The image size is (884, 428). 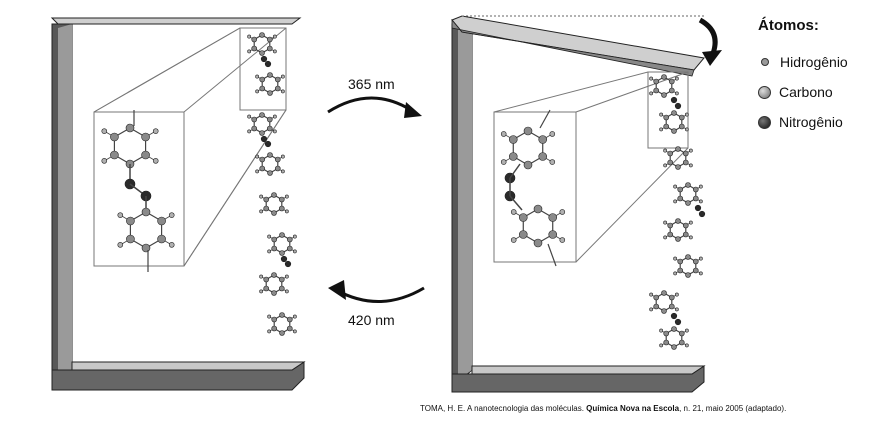 I want to click on forward-wavelength-label: 365 nm, so click(x=371, y=84).